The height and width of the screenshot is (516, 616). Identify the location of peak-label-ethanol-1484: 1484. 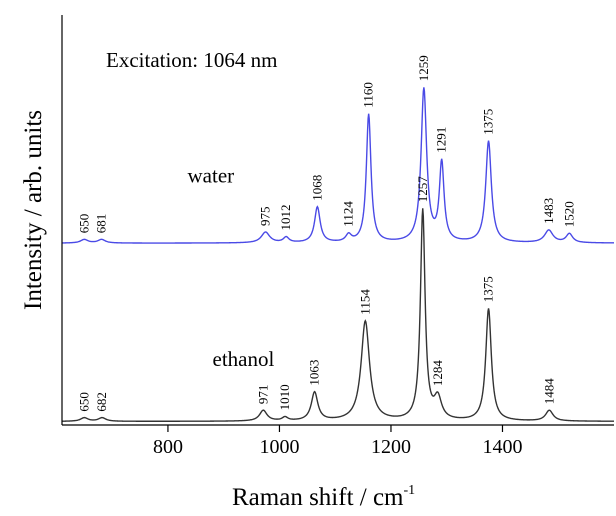
(548, 391).